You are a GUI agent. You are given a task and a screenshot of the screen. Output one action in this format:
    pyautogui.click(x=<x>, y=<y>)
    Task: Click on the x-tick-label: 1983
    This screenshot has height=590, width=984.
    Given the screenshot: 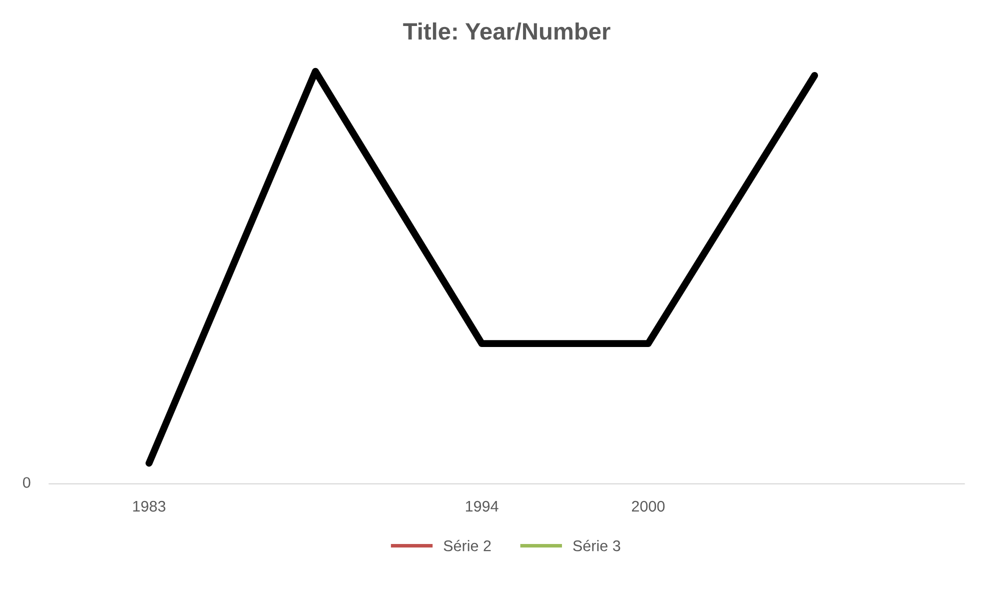 What is the action you would take?
    pyautogui.click(x=149, y=506)
    